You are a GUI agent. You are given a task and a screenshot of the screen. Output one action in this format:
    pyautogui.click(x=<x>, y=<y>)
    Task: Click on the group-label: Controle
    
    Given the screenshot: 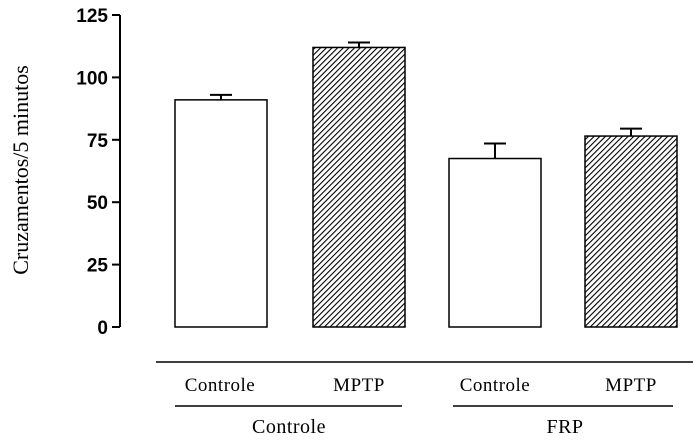 What is the action you would take?
    pyautogui.click(x=289, y=427)
    